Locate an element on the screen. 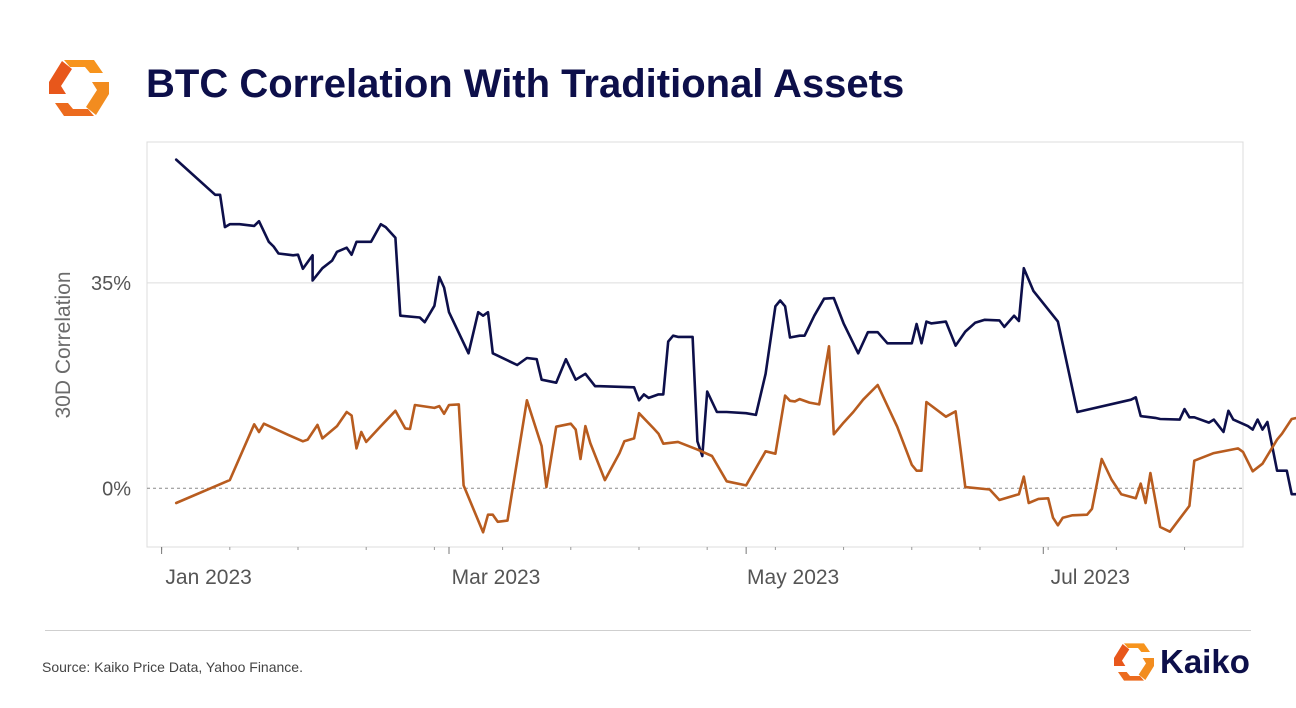 The image size is (1296, 708). x-tick-label: May 2023 is located at coordinates (793, 577).